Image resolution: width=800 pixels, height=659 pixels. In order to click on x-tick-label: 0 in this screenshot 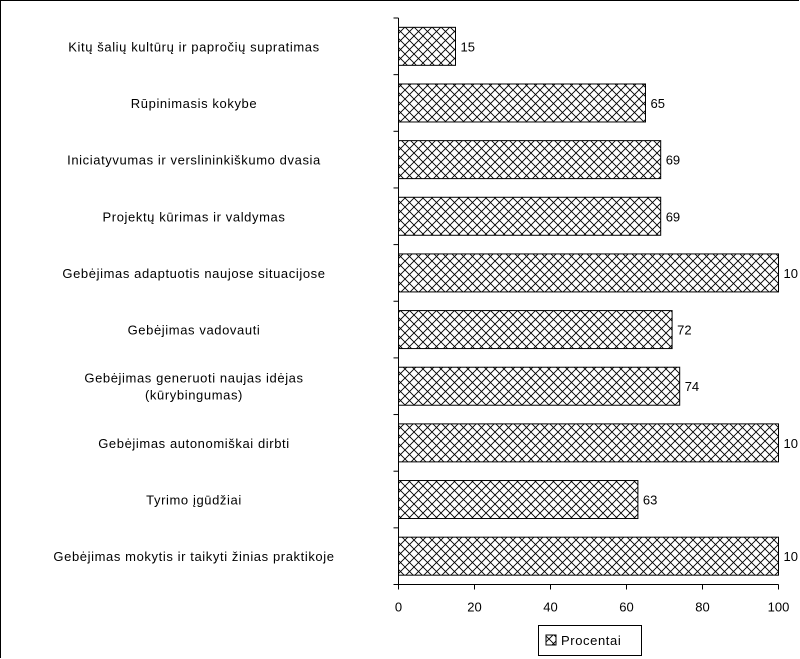, I will do `click(398, 607)`.